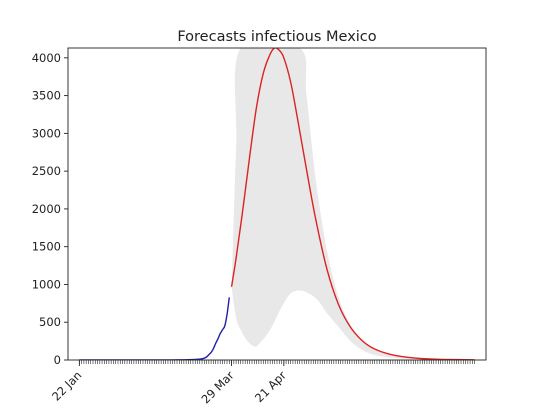  Describe the element at coordinates (46, 58) in the screenshot. I see `y-tick-label: 4000` at that location.